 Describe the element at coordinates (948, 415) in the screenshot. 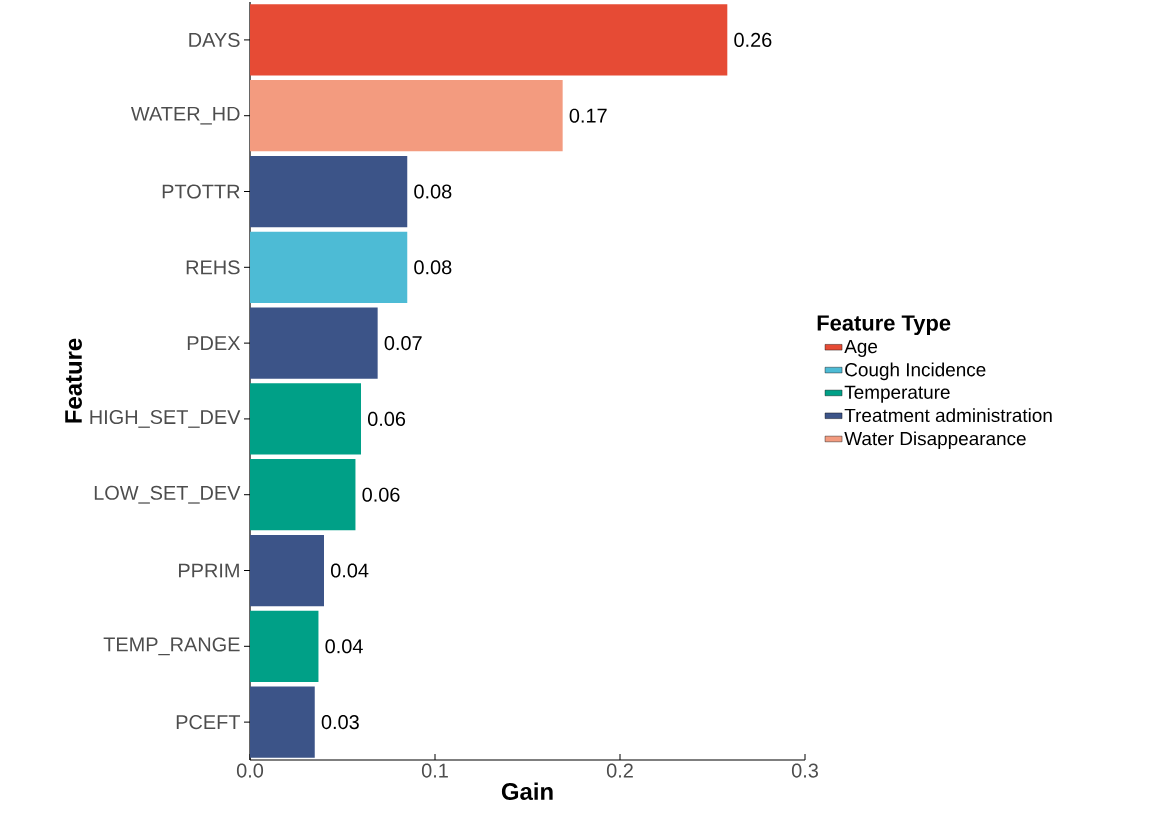

I see `legend-label: Treatment administration` at that location.